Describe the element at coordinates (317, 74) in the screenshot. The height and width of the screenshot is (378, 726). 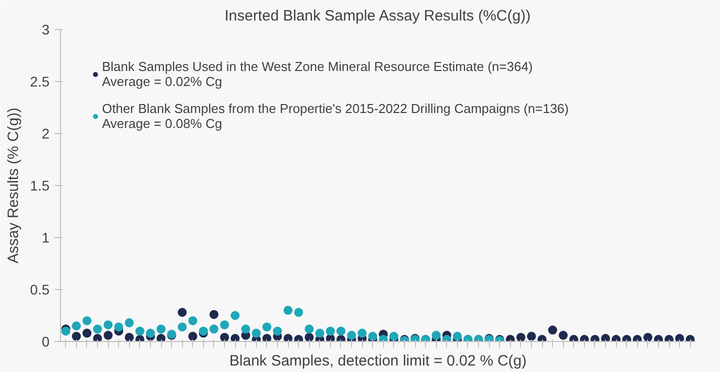
I see `legend-label: Blank Samples Used in the West Zone Mineral Resource Estimate (n=364) Average = 0.02% Cg` at that location.